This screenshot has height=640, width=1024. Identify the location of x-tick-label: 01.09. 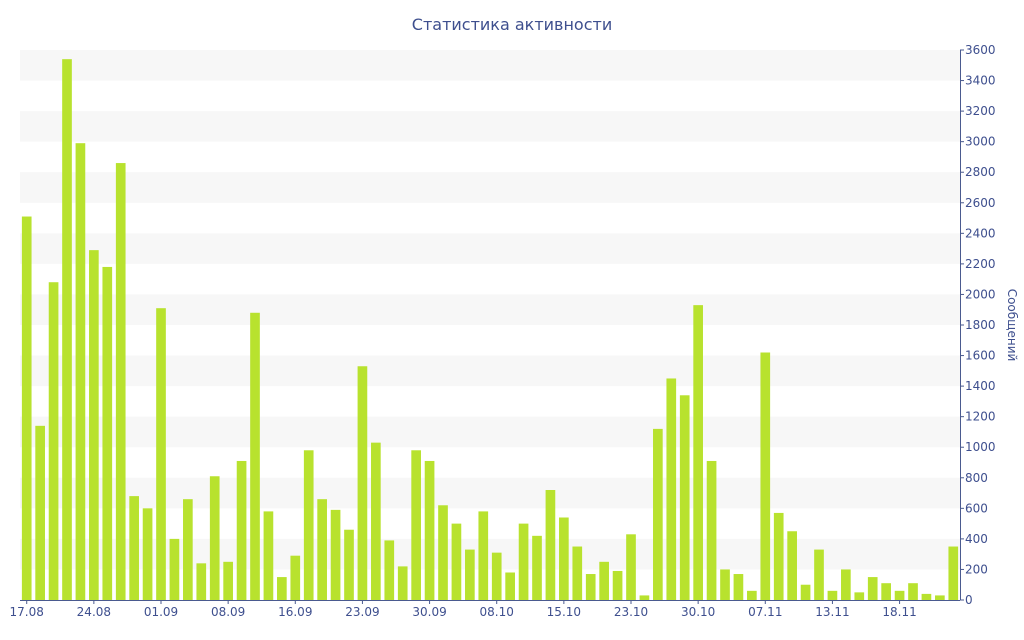
(161, 612).